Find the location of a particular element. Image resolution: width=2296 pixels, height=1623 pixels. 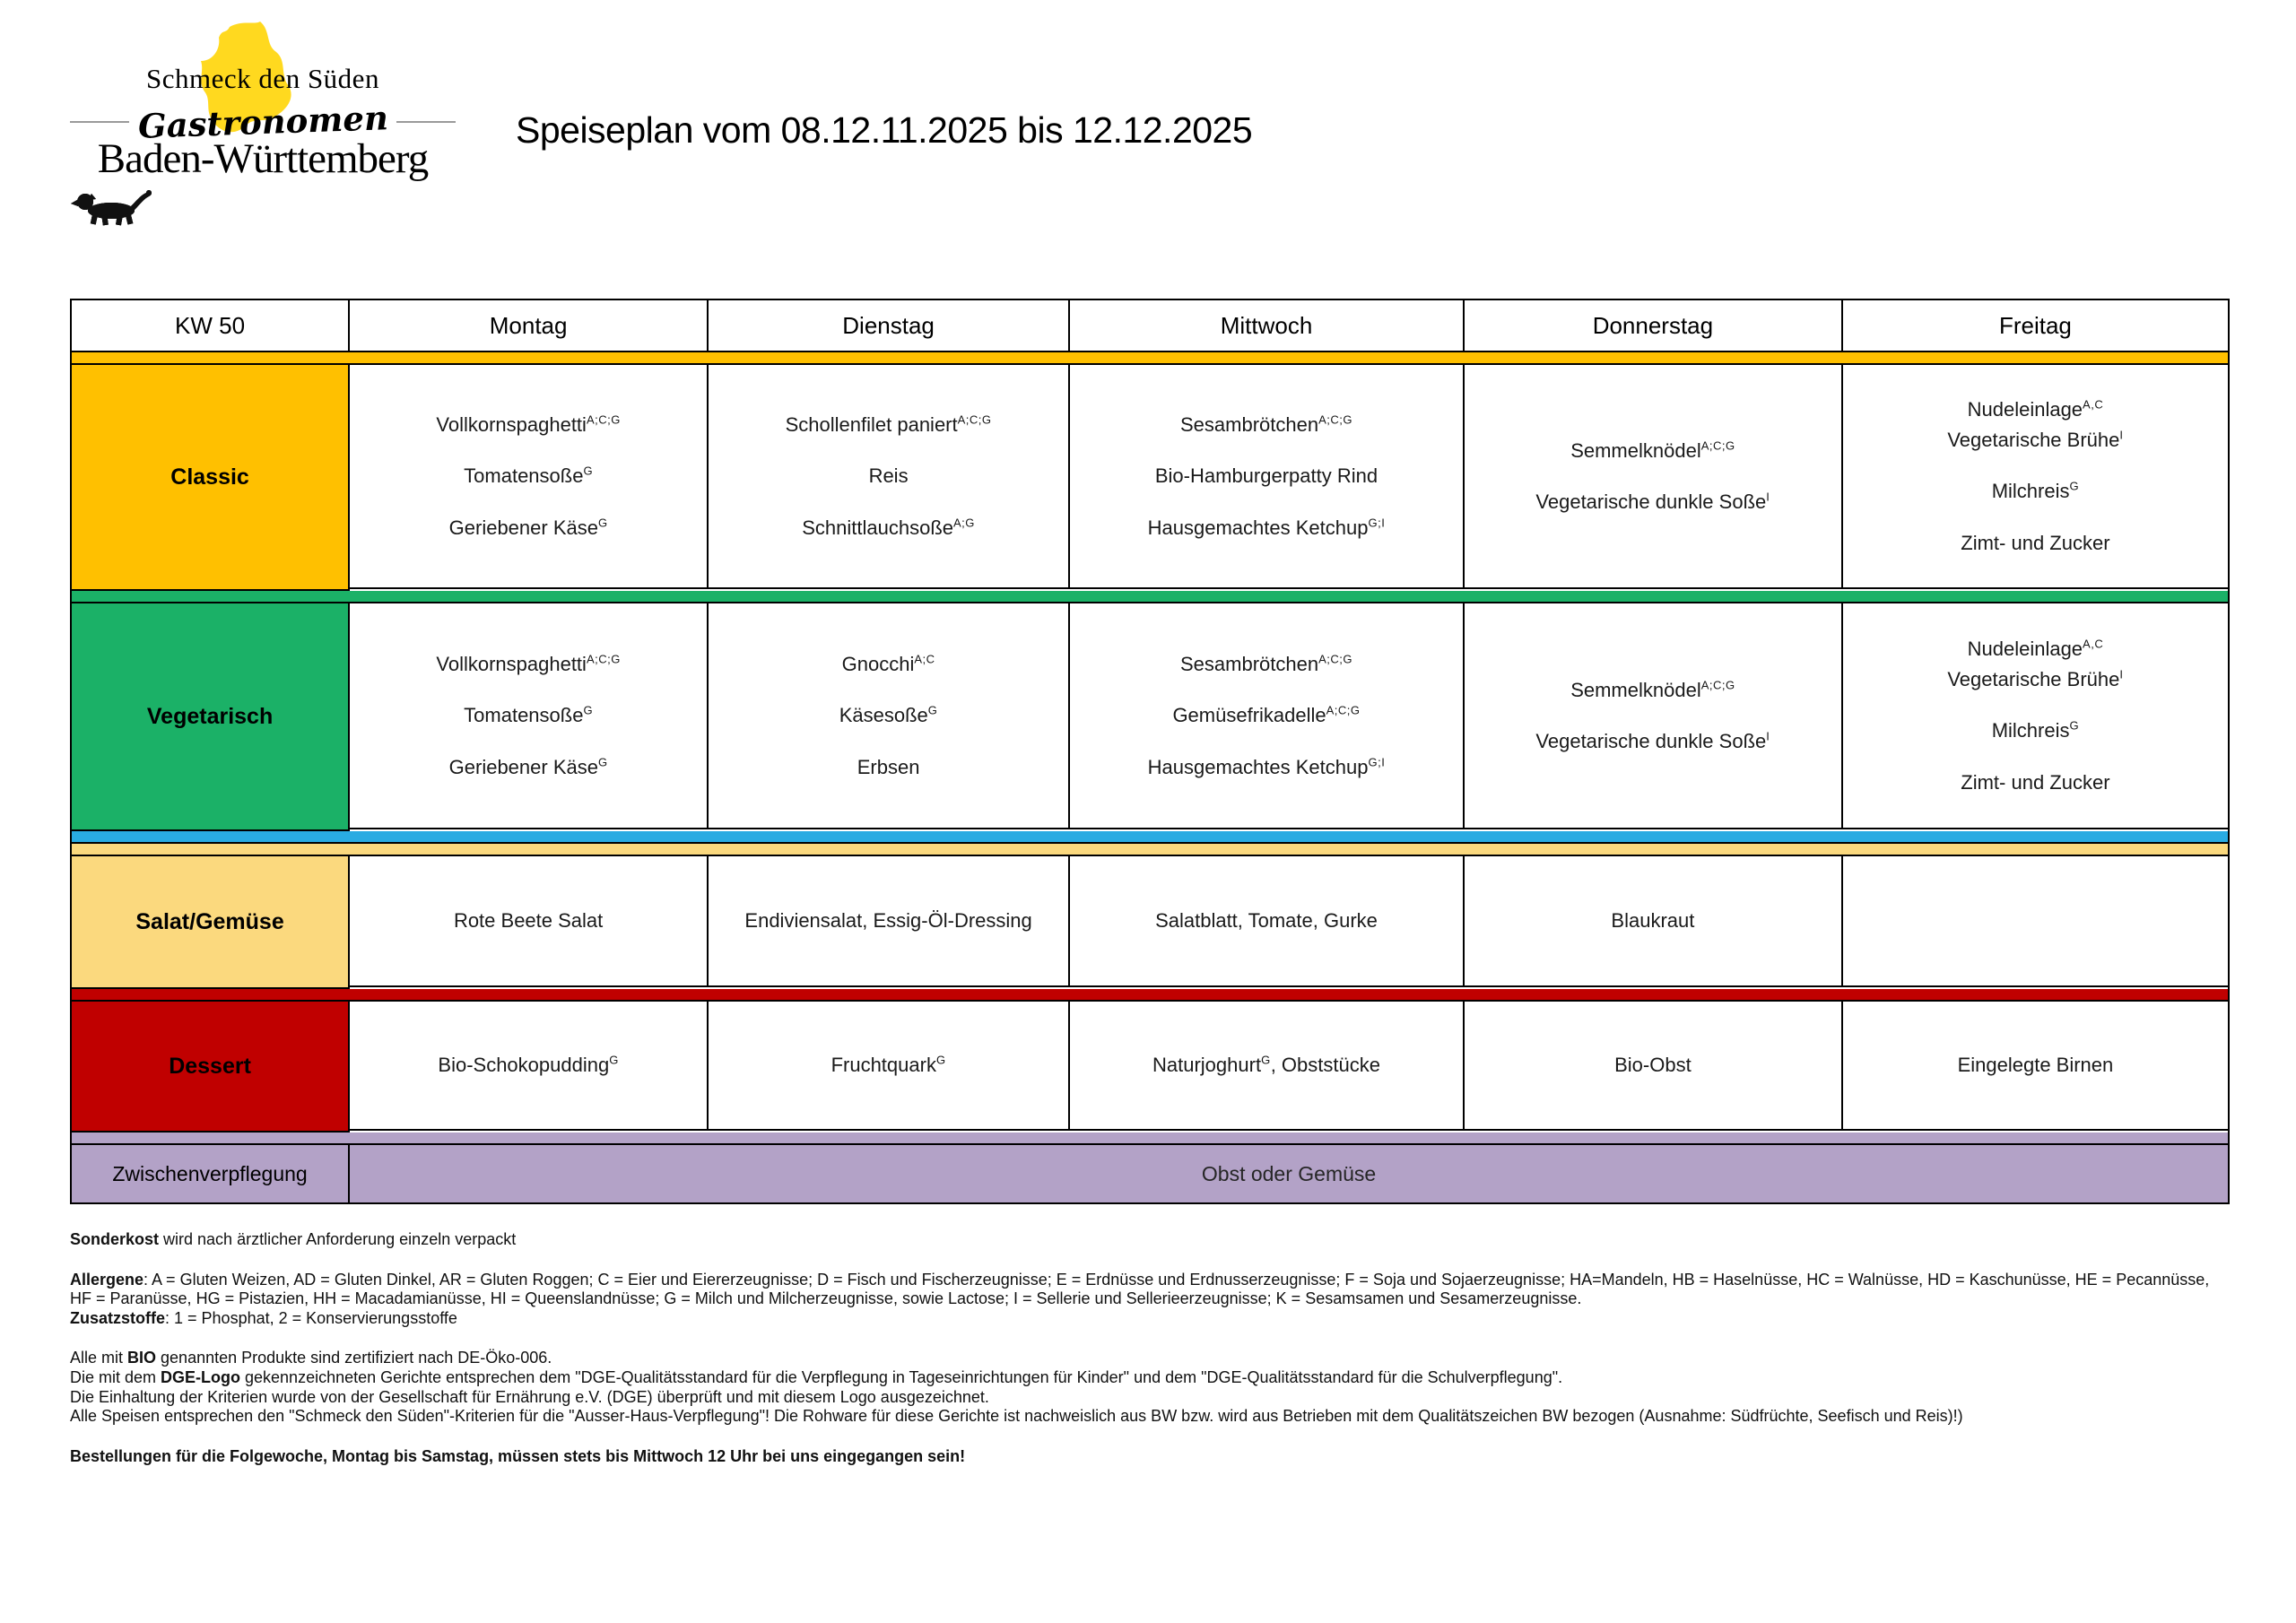

menu-cell: Rote Beete Salat is located at coordinates (529, 922).